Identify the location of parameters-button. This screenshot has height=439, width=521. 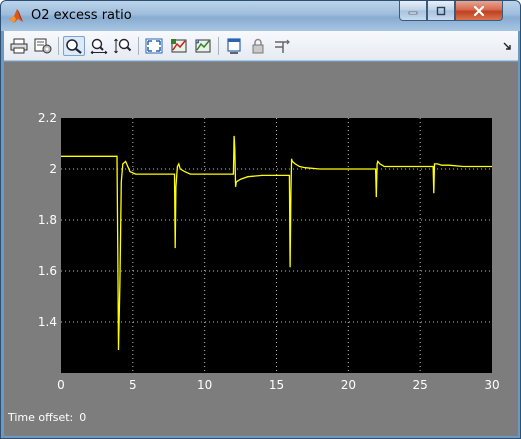
(43, 46).